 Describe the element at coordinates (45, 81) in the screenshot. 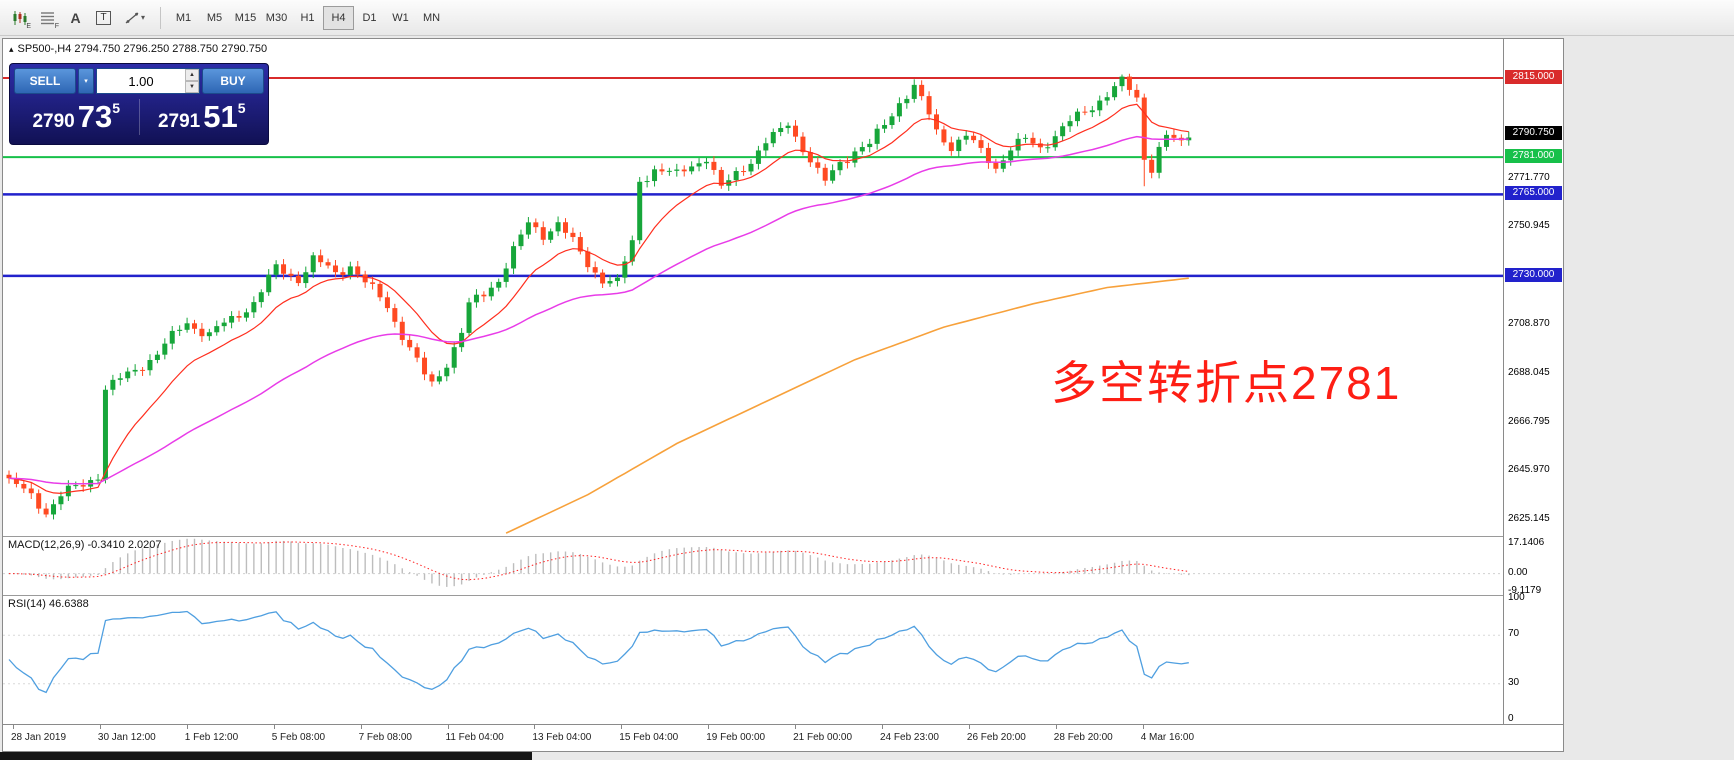

I see `sell-button: SELL` at that location.